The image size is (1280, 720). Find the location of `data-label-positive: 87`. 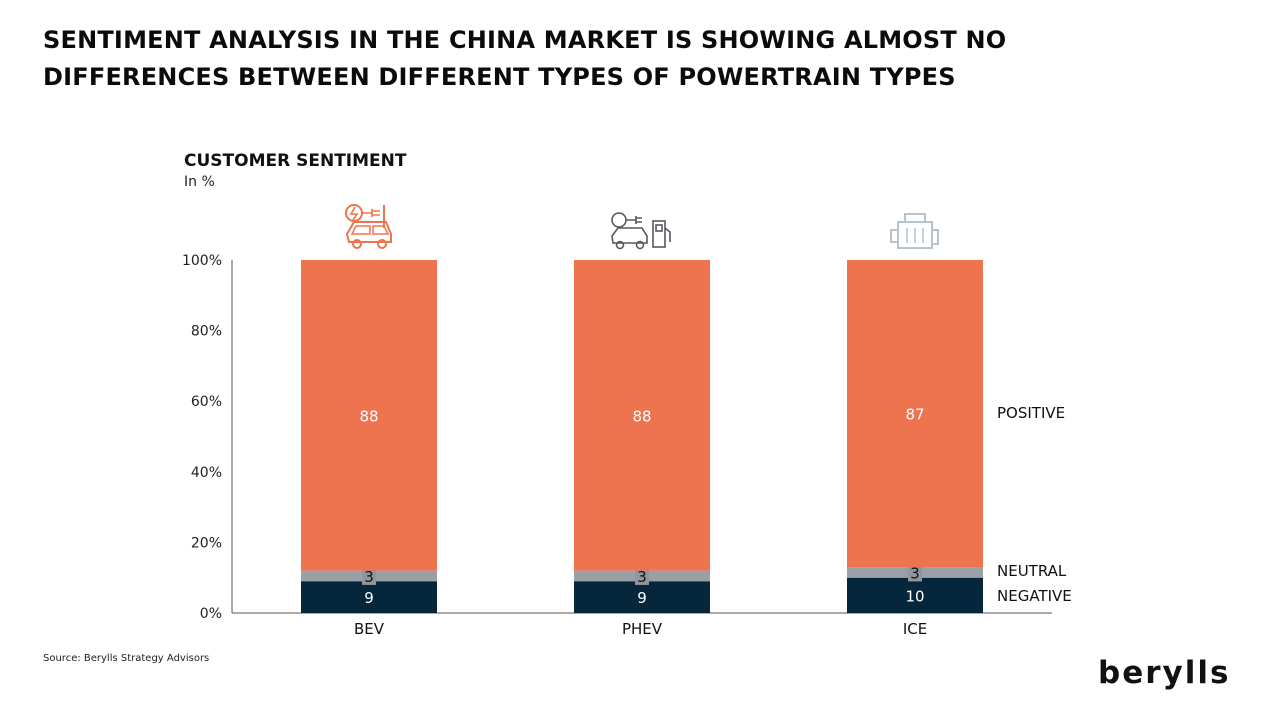

data-label-positive: 87 is located at coordinates (914, 415).